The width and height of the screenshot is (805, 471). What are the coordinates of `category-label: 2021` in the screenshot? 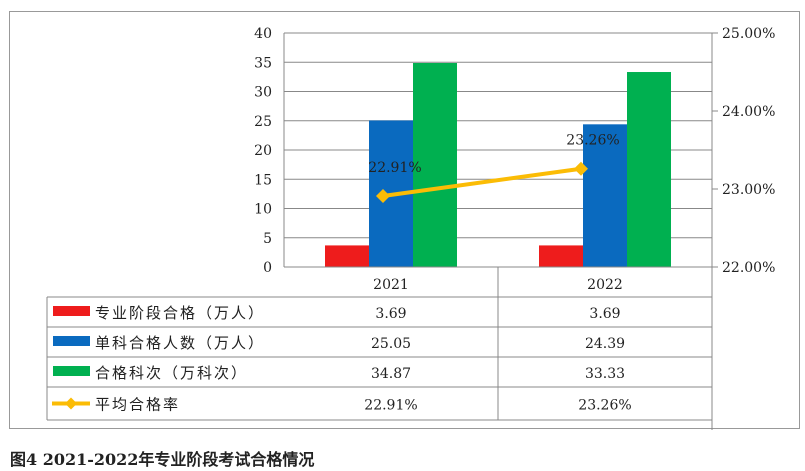 It's located at (391, 285).